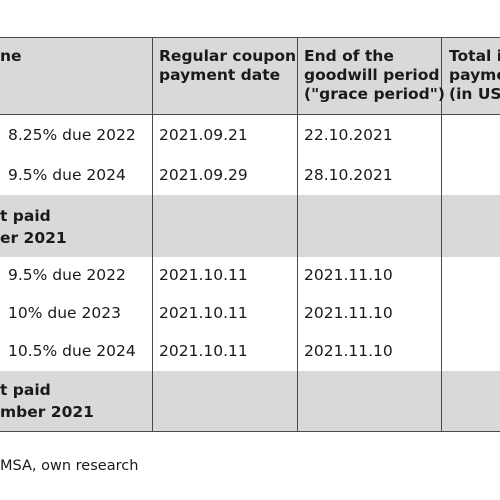 Image resolution: width=500 pixels, height=500 pixels. What do you see at coordinates (69, 466) in the screenshot?
I see `source-note: MSA, own research` at bounding box center [69, 466].